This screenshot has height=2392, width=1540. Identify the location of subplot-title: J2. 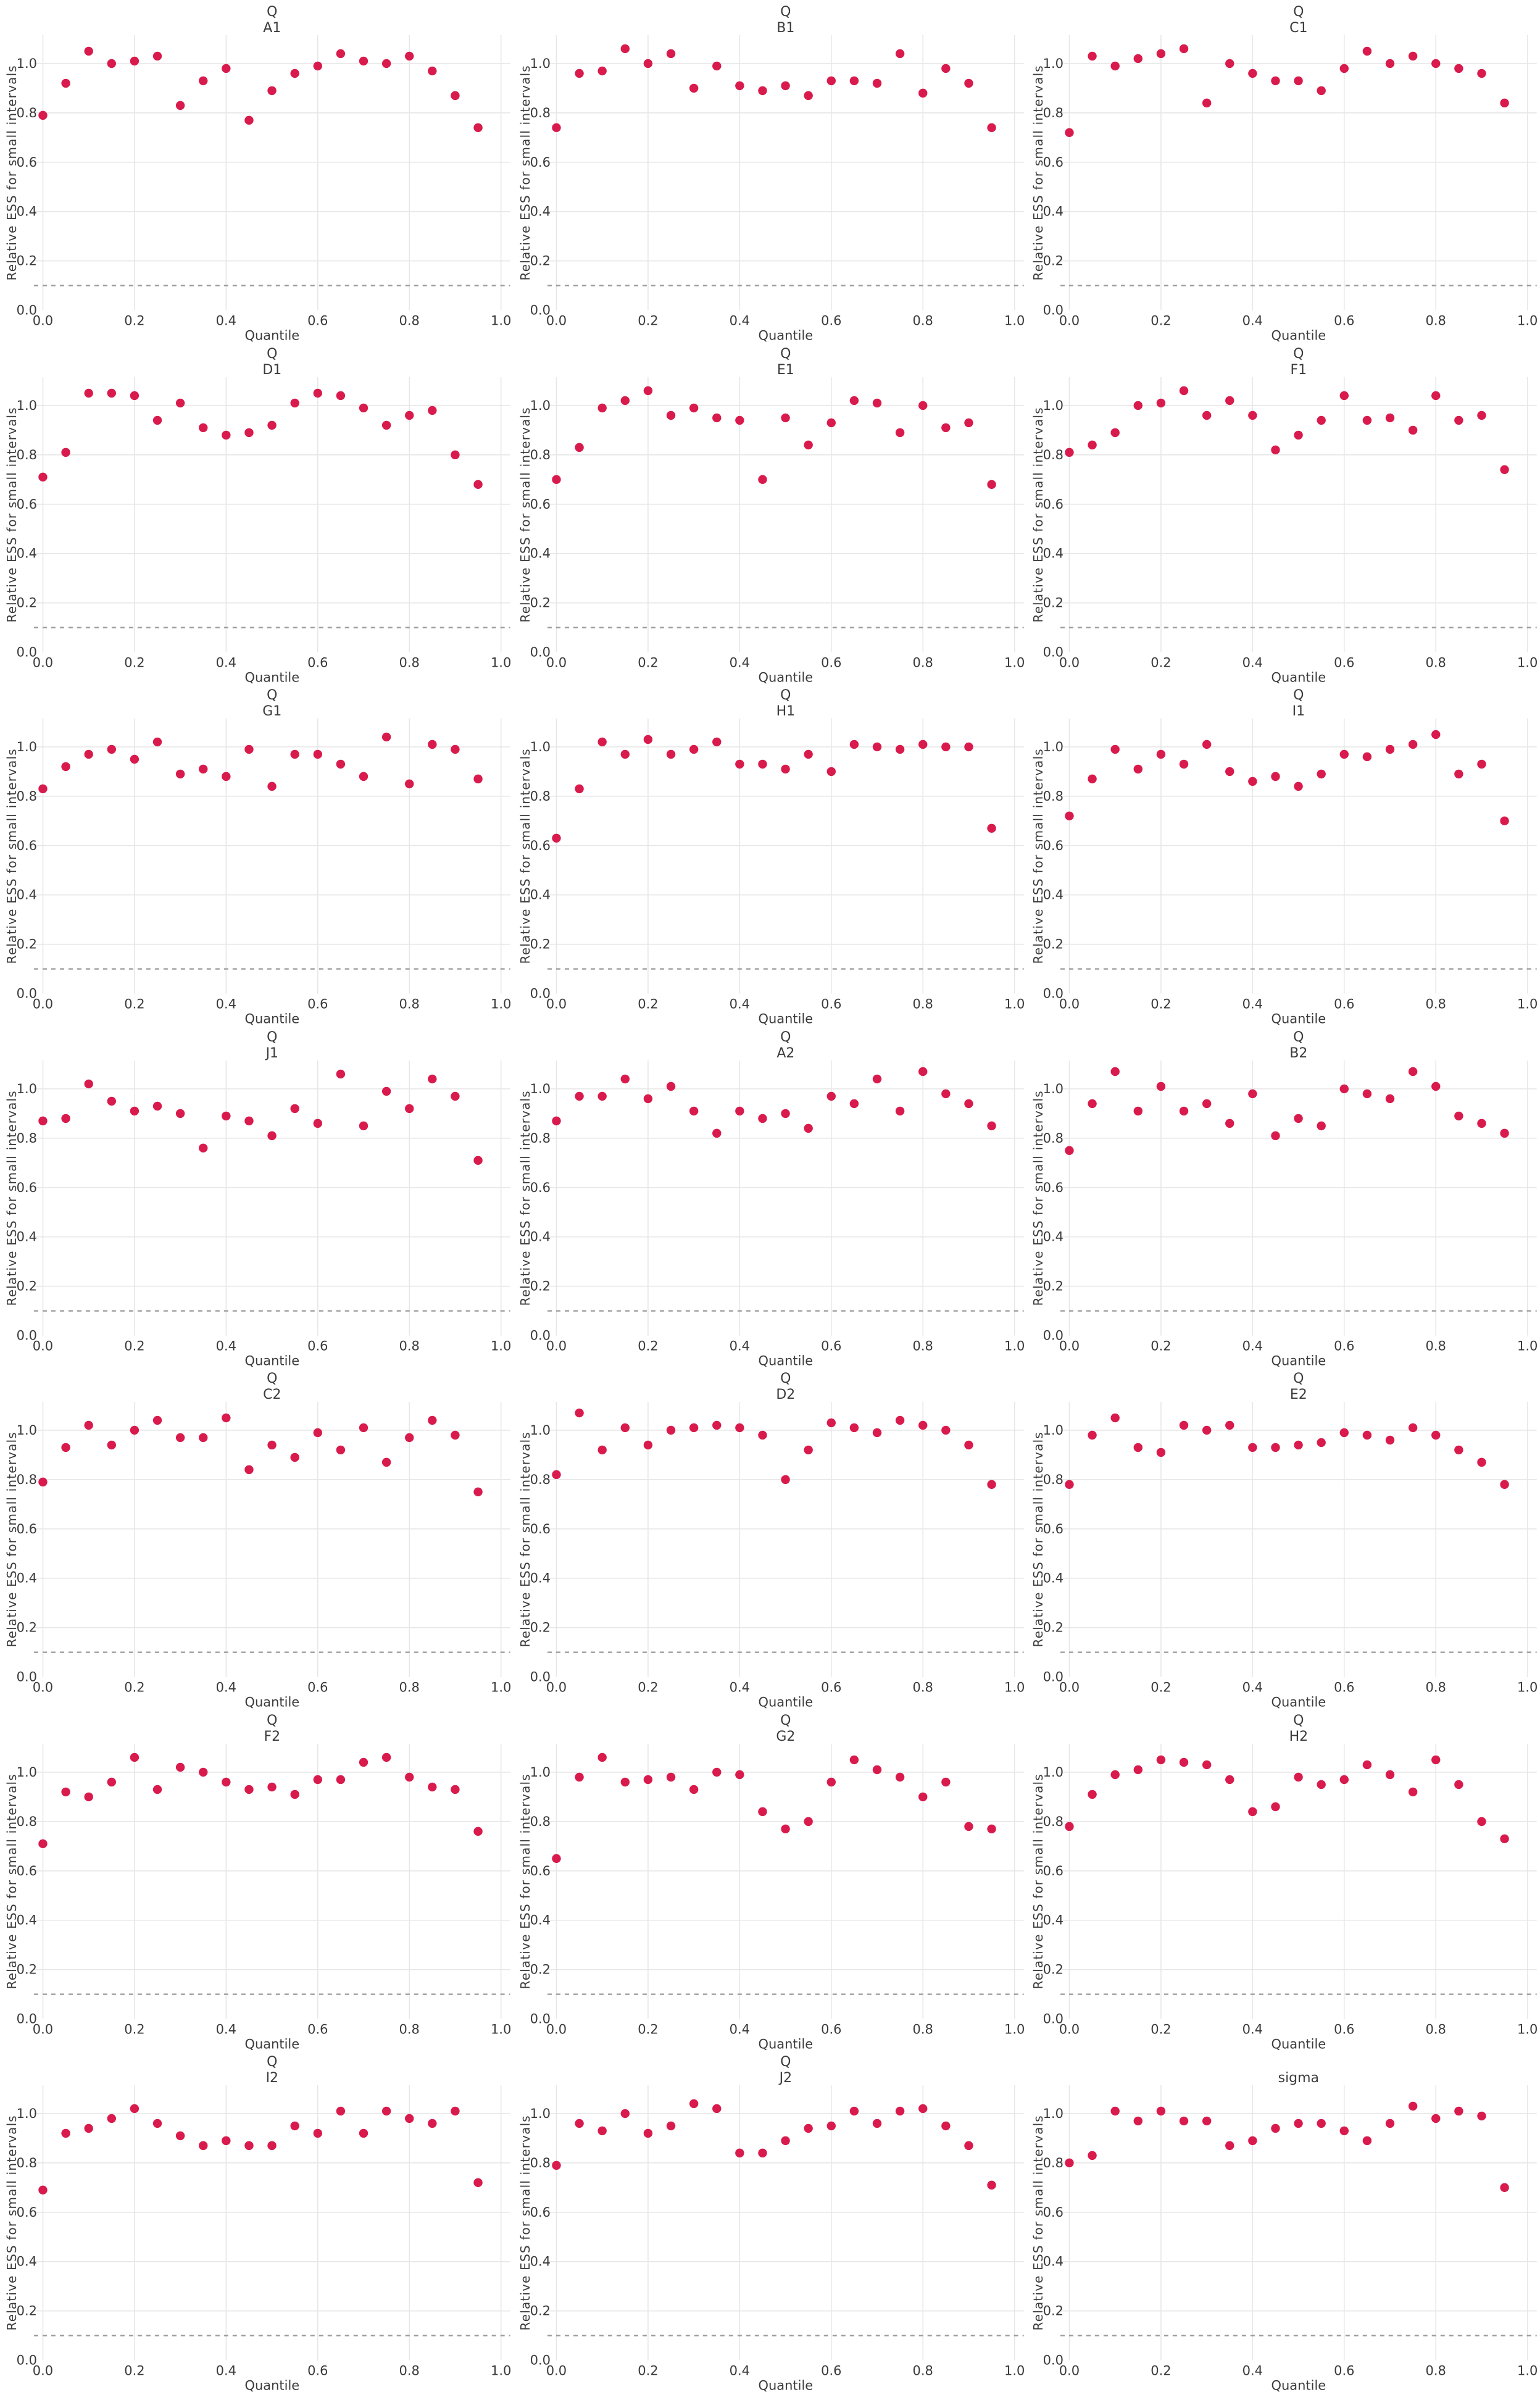
(784, 2078).